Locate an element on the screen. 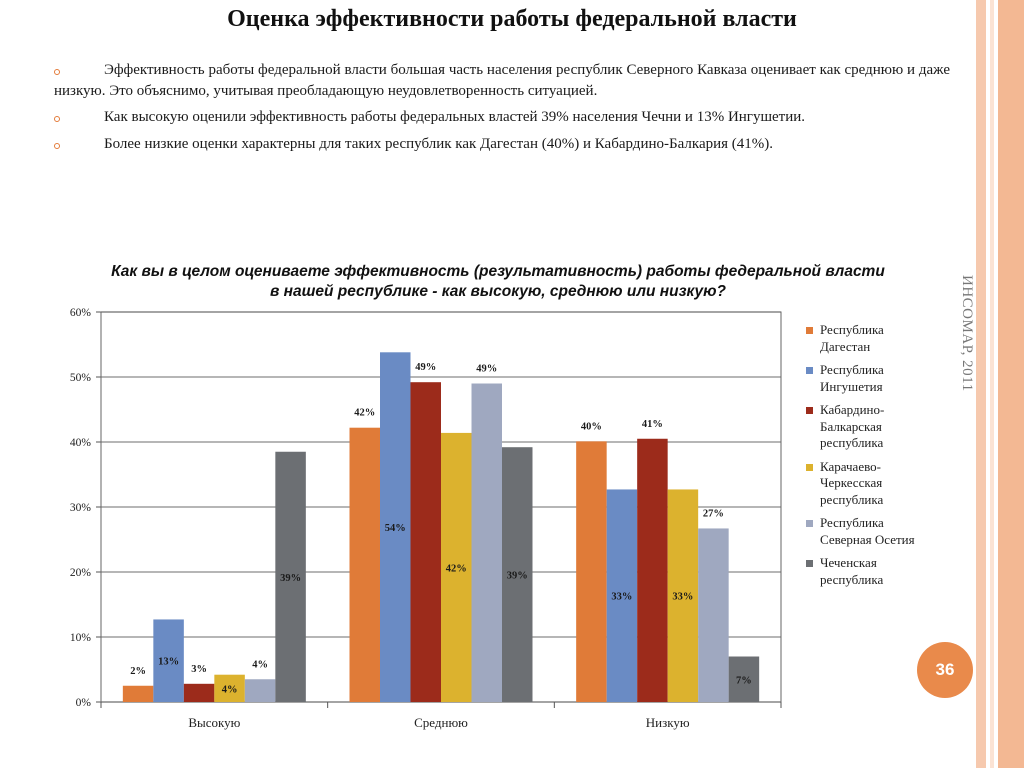 Image resolution: width=1024 pixels, height=768 pixels. legend-label: Кабардино- is located at coordinates (852, 409).